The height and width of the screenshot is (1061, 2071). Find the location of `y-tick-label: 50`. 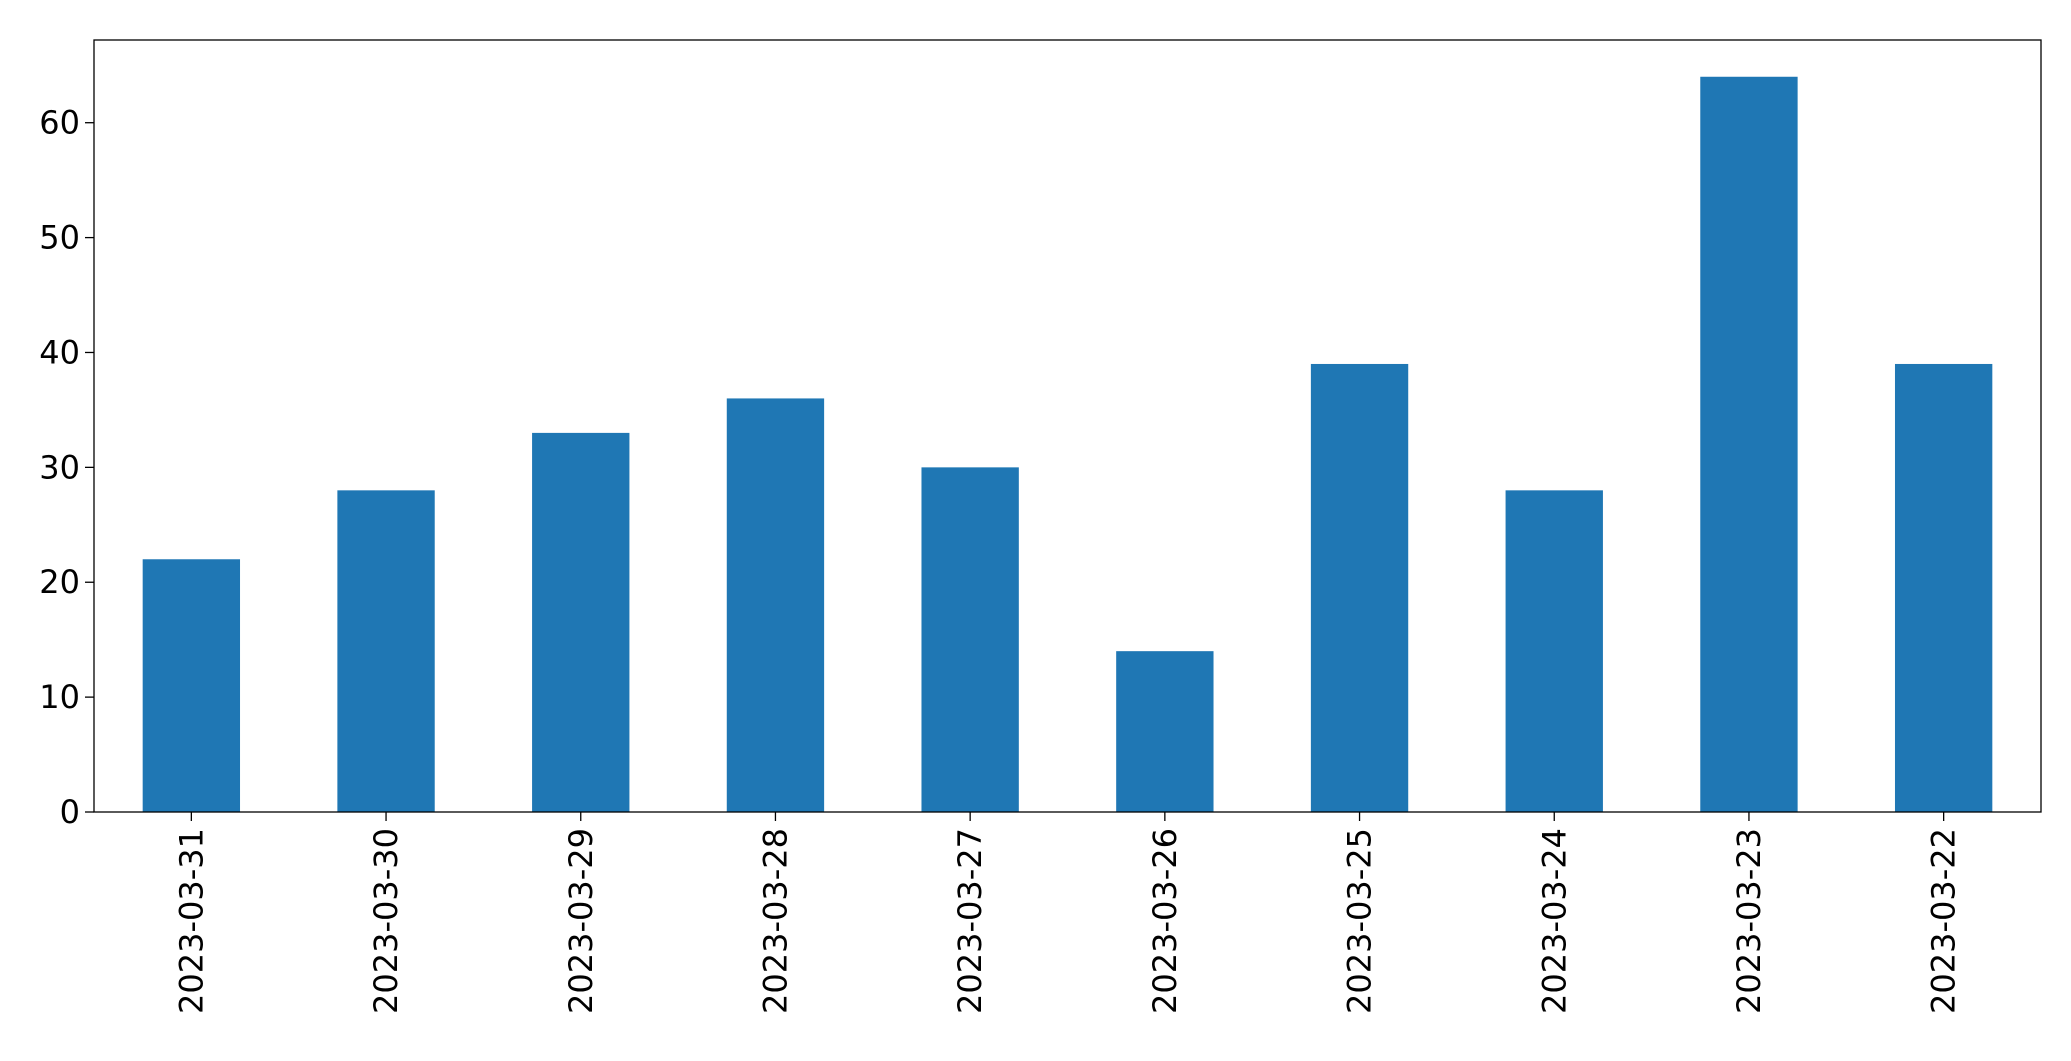

y-tick-label: 50 is located at coordinates (59, 238).